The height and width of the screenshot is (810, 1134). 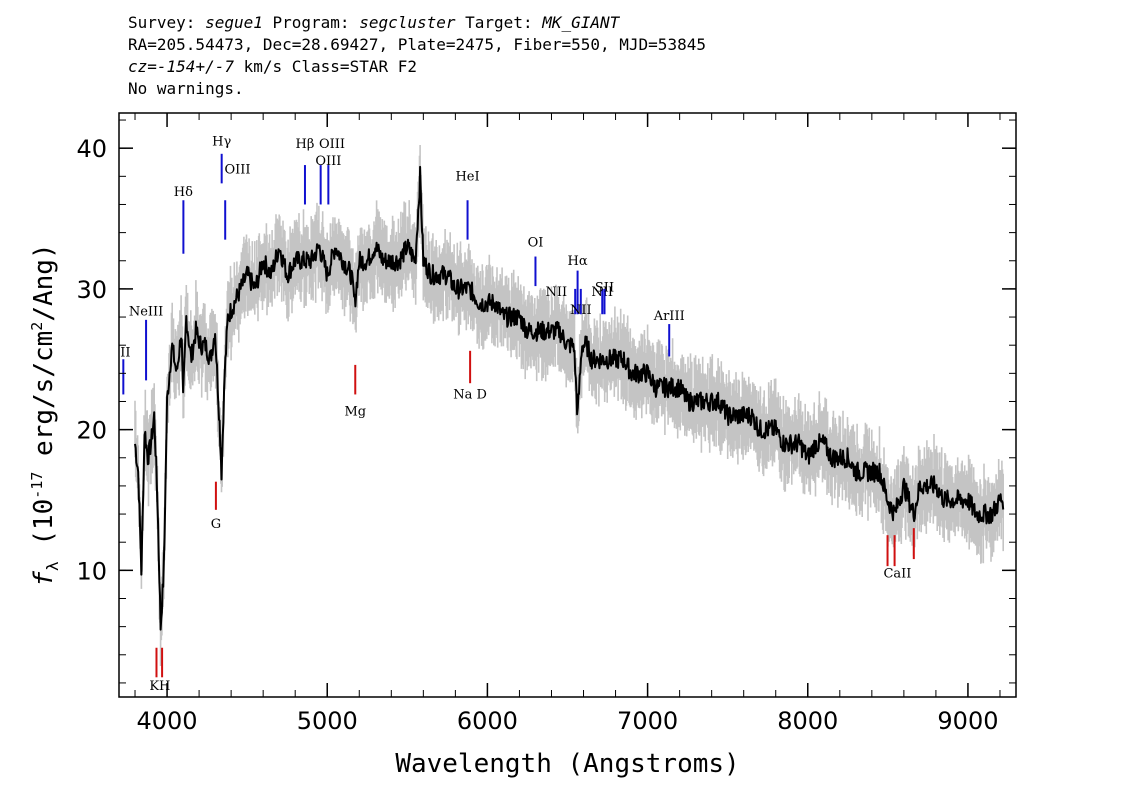 What do you see at coordinates (567, 764) in the screenshot?
I see `x-axis-title: Wavelength (Angstroms)` at bounding box center [567, 764].